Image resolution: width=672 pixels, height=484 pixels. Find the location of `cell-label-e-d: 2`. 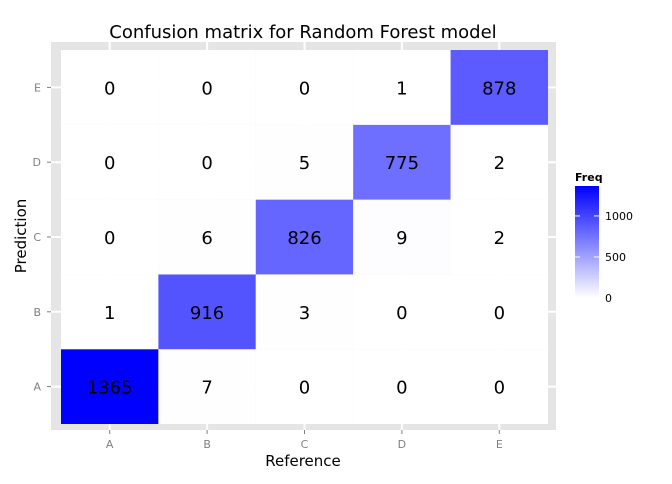

cell-label-e-d: 2 is located at coordinates (499, 163).